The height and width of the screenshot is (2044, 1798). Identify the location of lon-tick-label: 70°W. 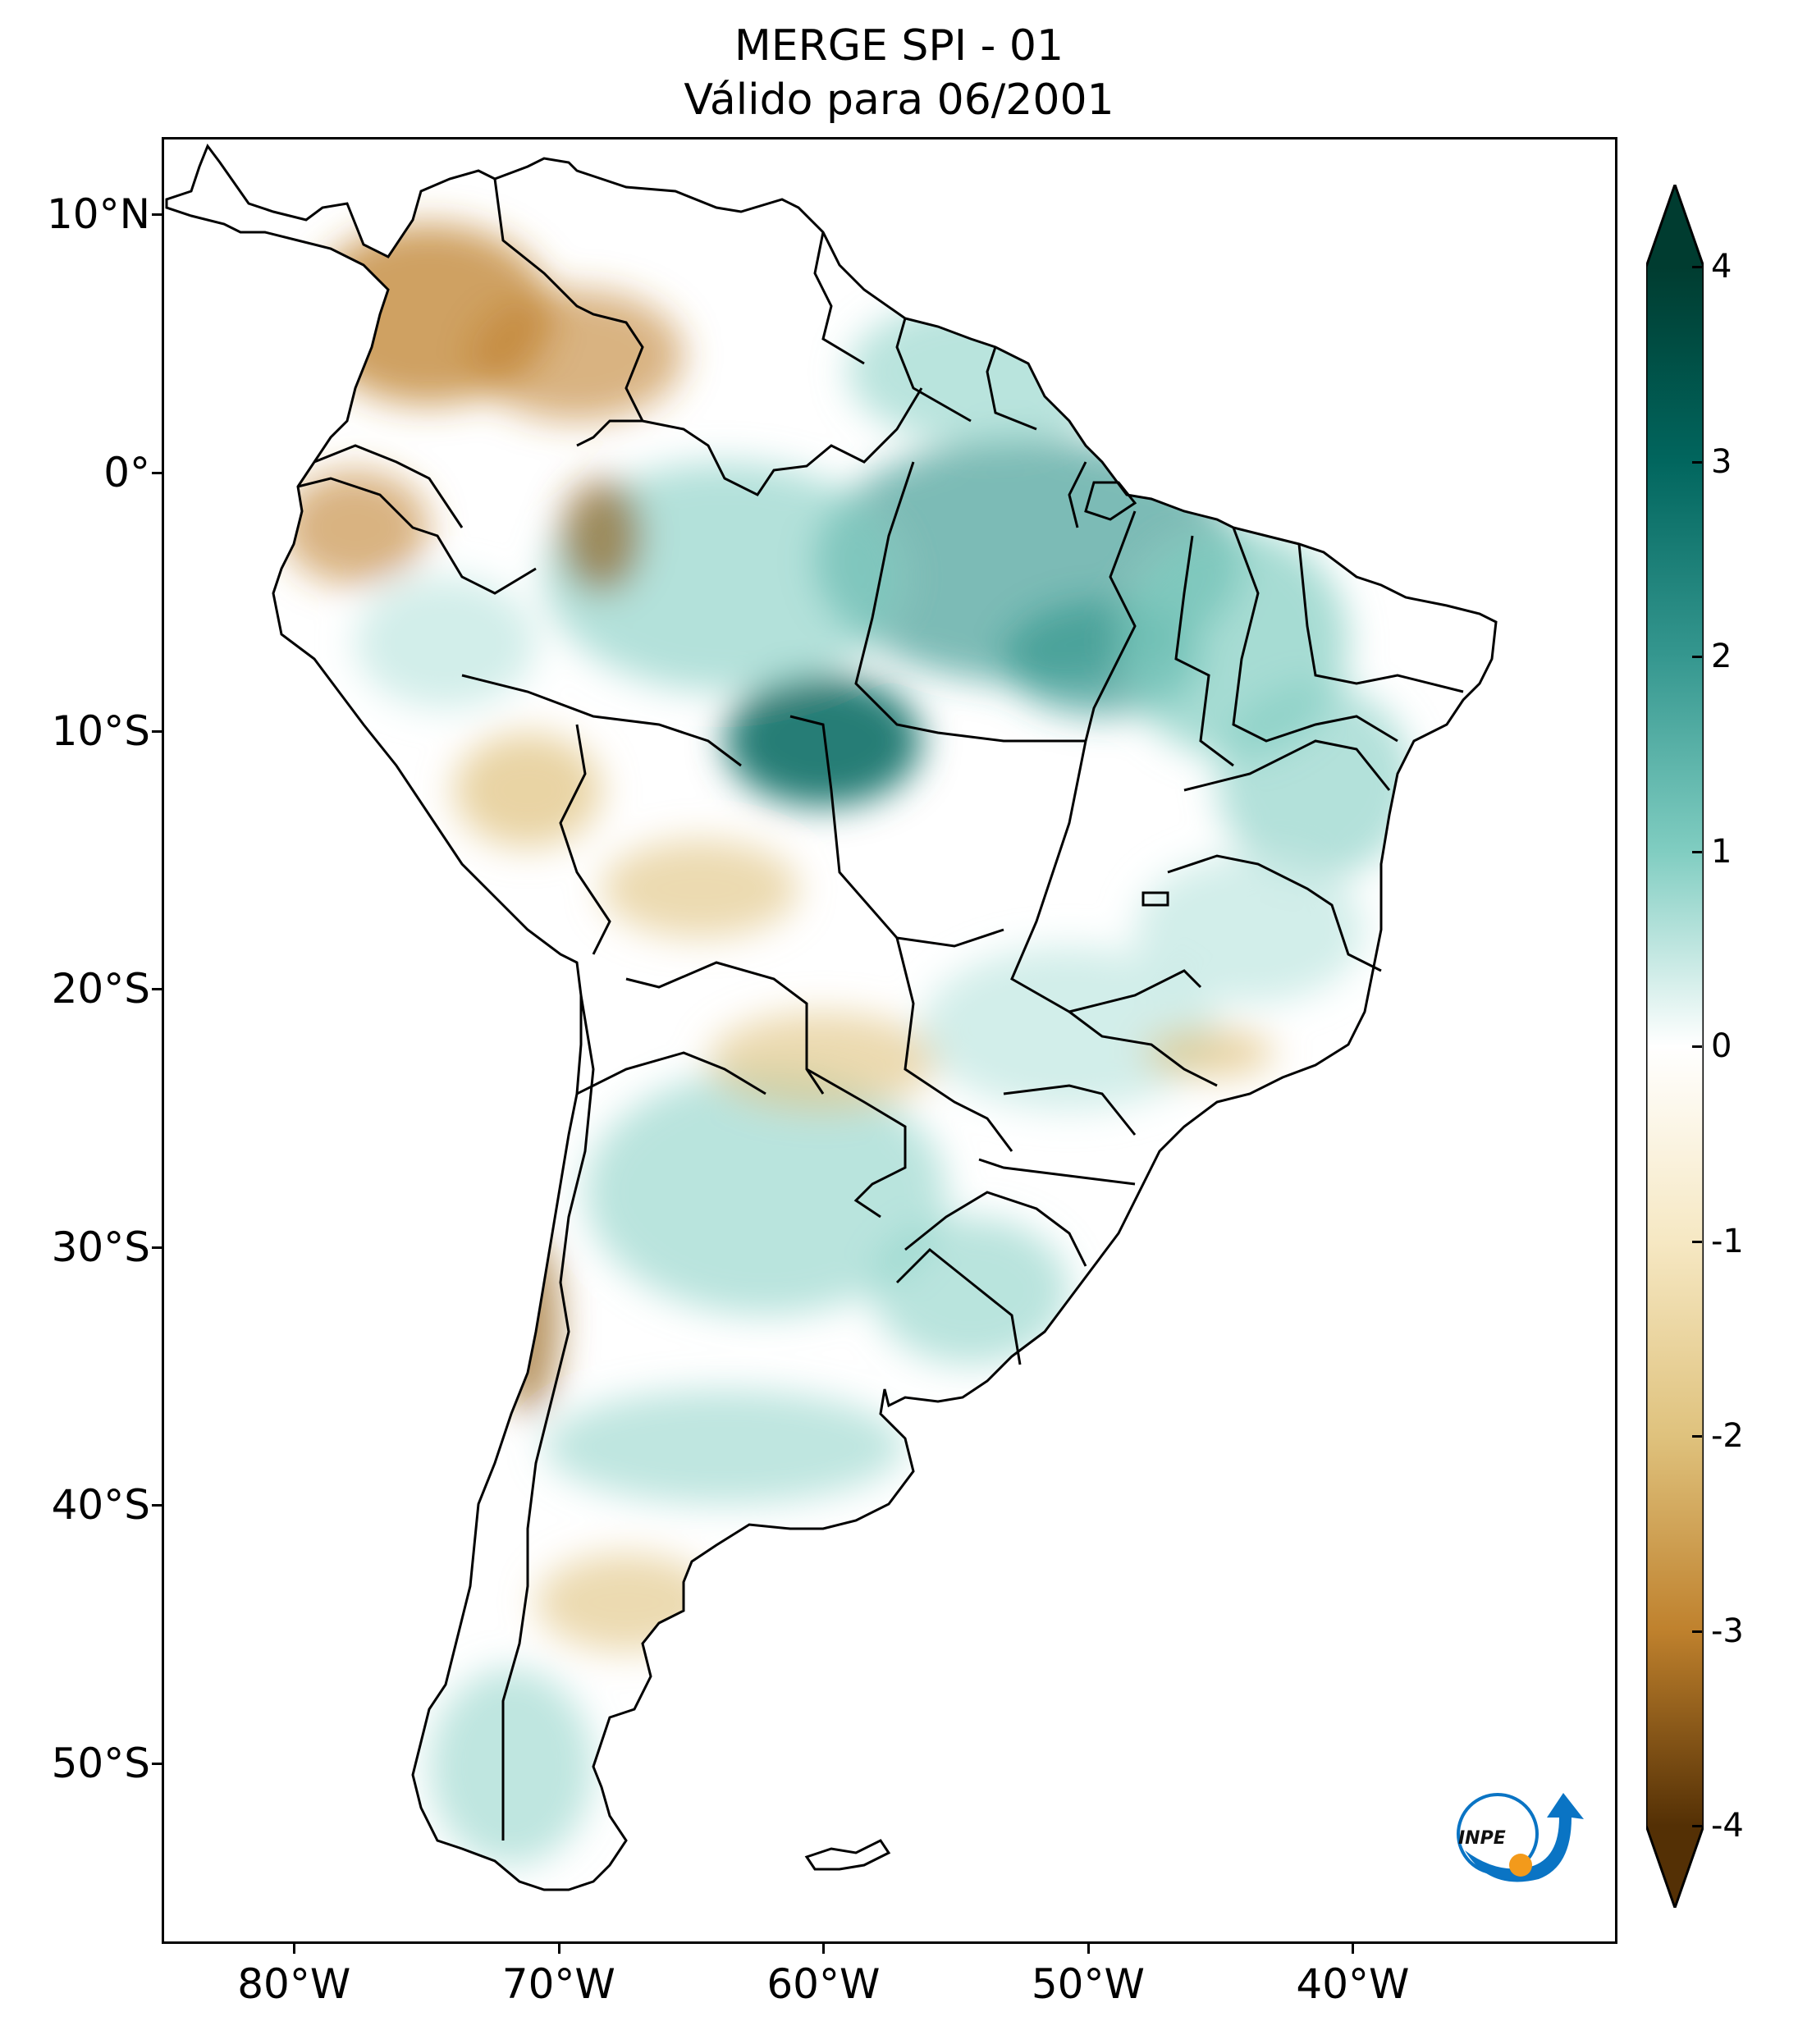
(558, 1984).